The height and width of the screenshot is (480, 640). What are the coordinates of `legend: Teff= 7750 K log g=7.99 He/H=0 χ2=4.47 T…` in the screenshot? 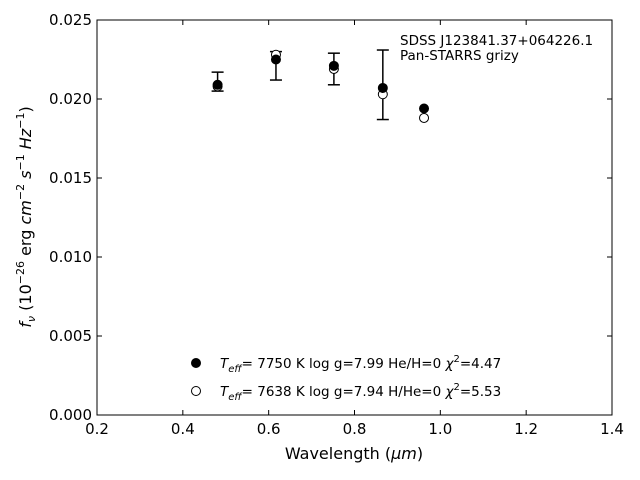 It's located at (346, 378).